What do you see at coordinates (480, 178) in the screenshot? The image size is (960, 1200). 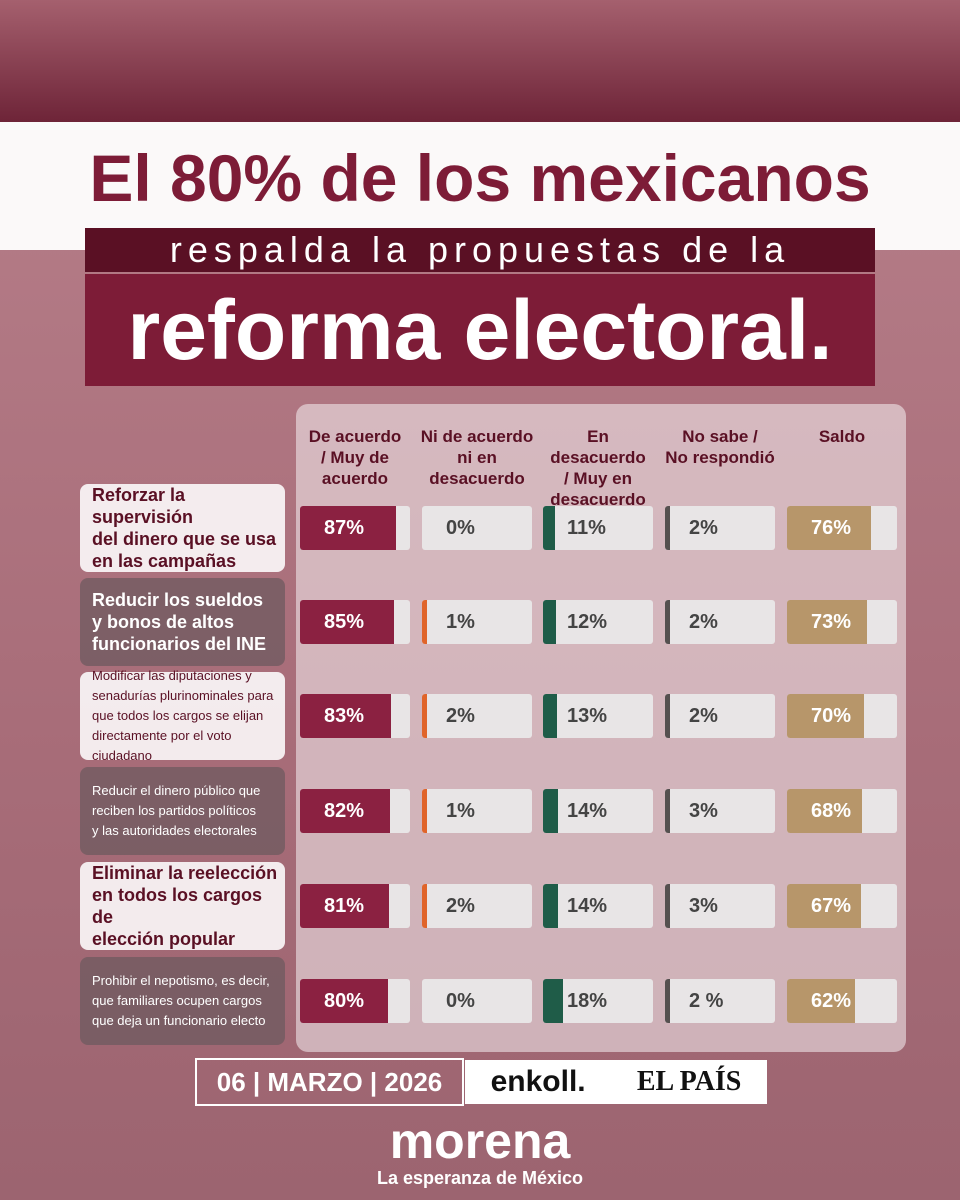 I see `title-line: El 80% de los mexicanos` at bounding box center [480, 178].